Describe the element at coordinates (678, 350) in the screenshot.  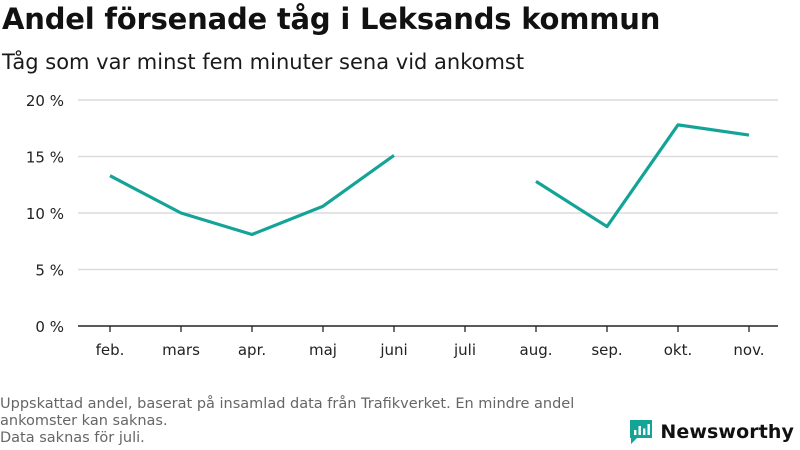
I see `x-tick-label: okt.` at that location.